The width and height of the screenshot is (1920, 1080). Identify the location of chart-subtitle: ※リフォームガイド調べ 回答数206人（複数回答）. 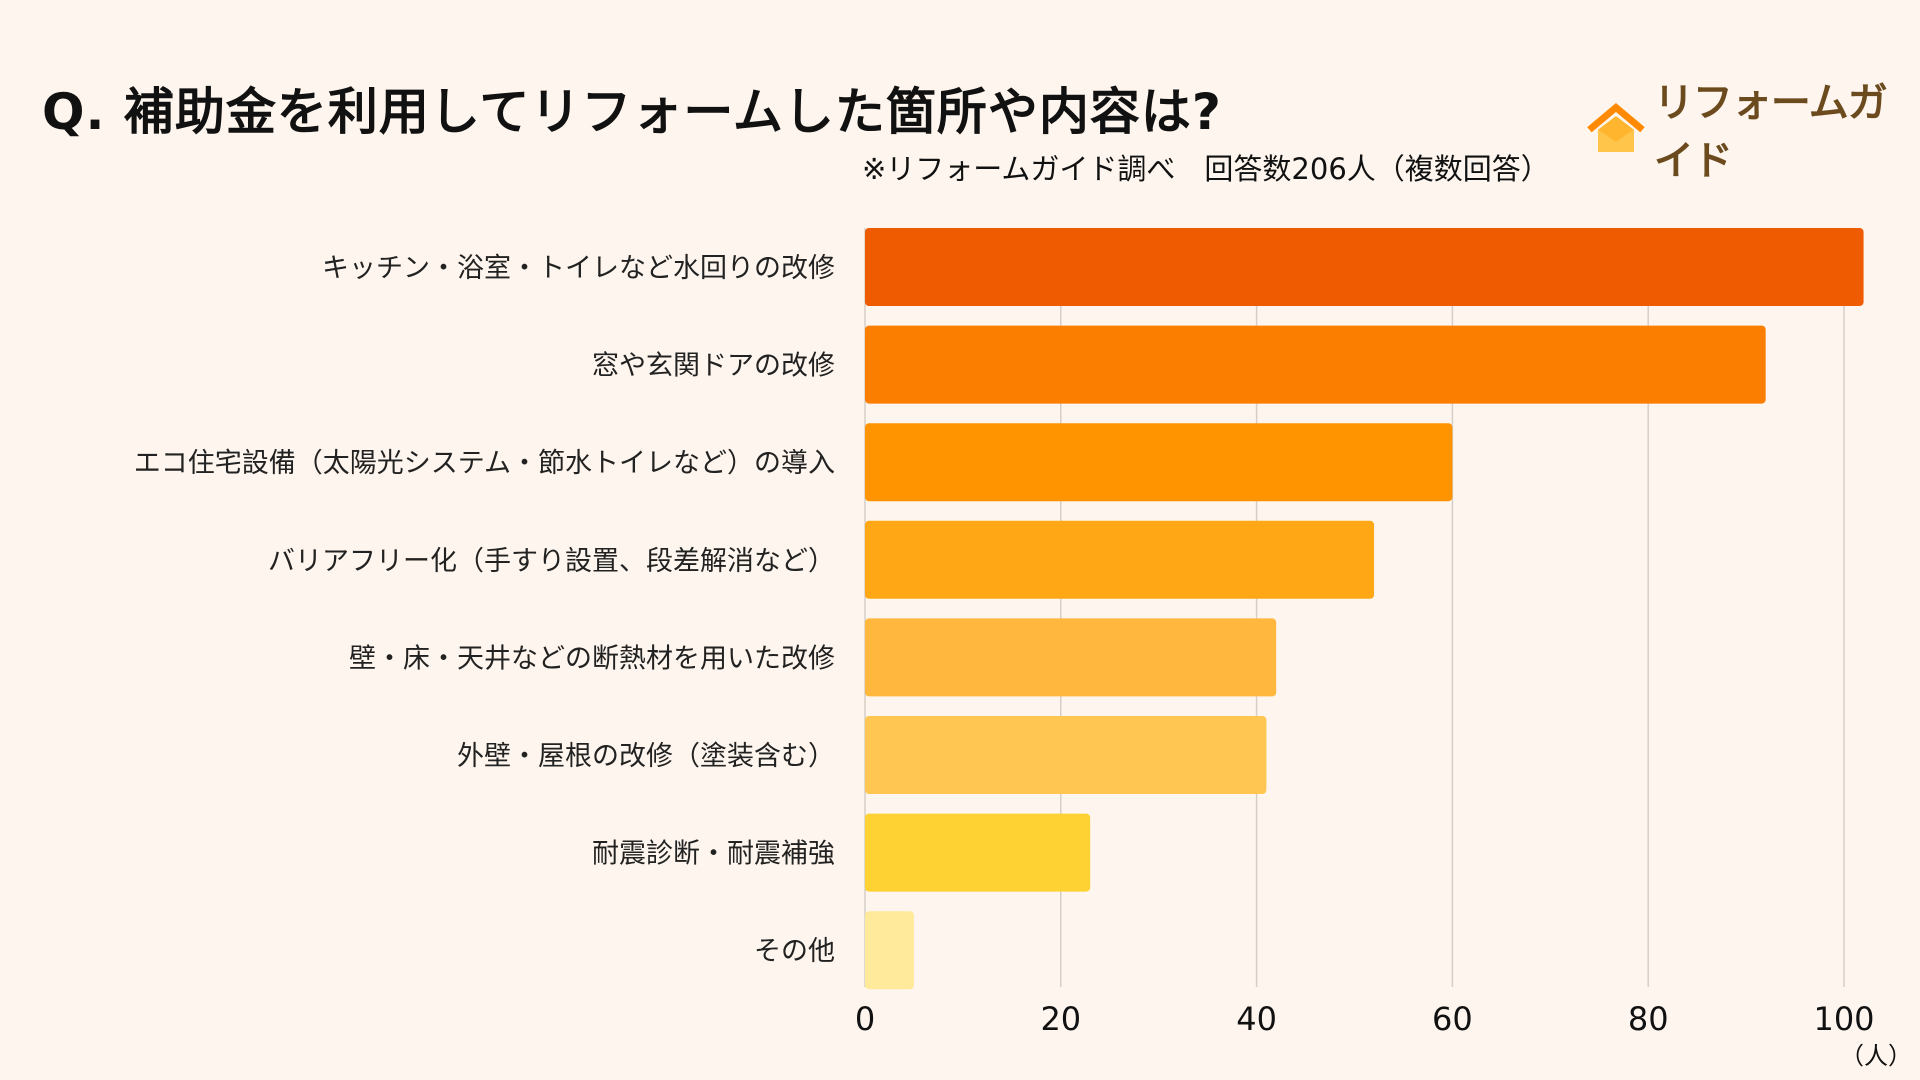
(1206, 169).